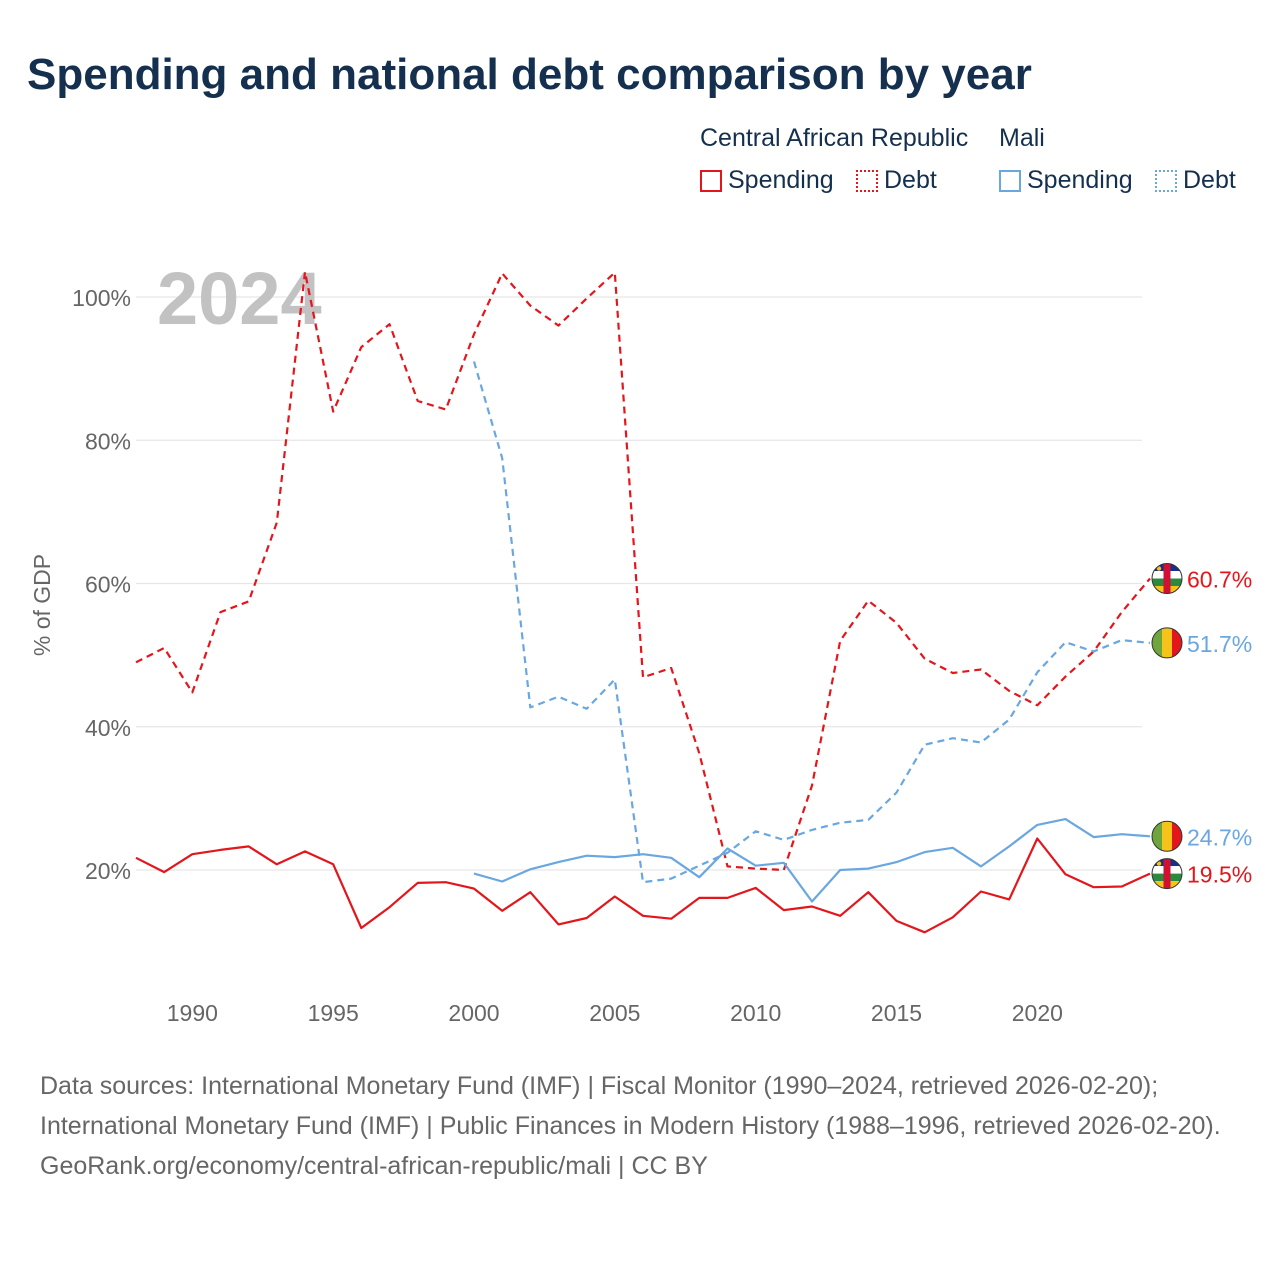  What do you see at coordinates (42, 605) in the screenshot?
I see `y-axis-label: % of GDP` at bounding box center [42, 605].